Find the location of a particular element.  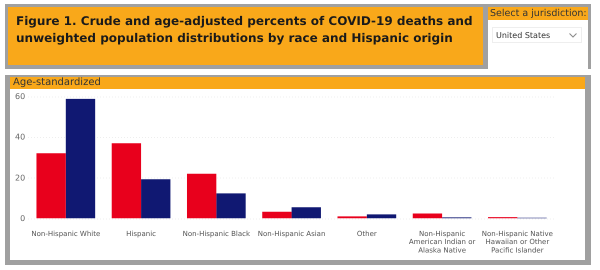

y-tick-label: 20 is located at coordinates (20, 177).